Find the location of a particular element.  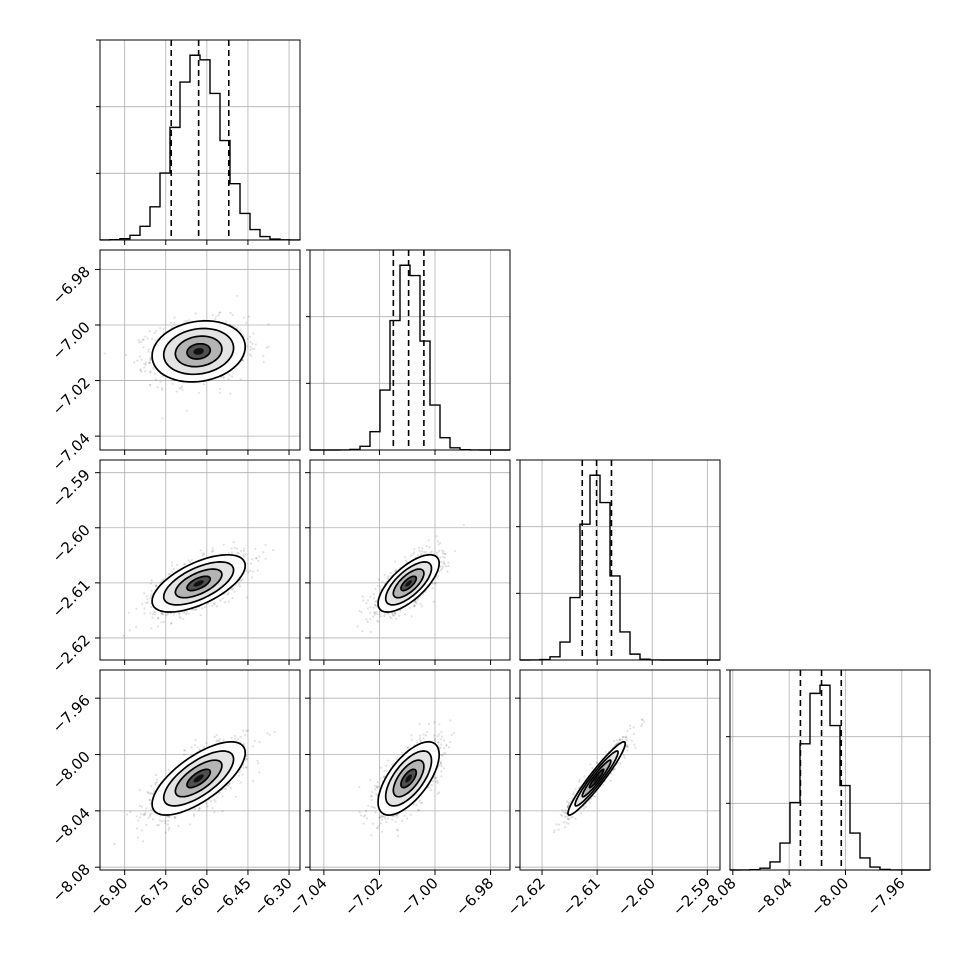

x-tick-label: −6.75 is located at coordinates (149, 896).